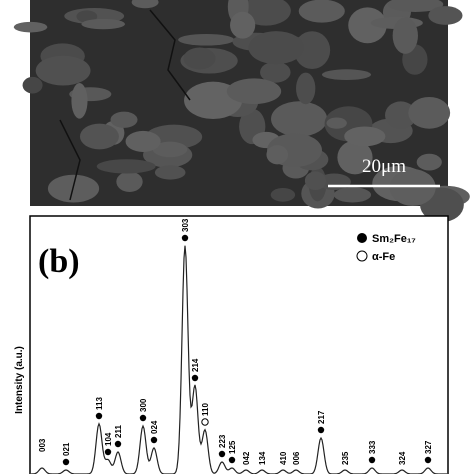 The height and width of the screenshot is (474, 474). I want to click on peak-label: 104, so click(108, 439).